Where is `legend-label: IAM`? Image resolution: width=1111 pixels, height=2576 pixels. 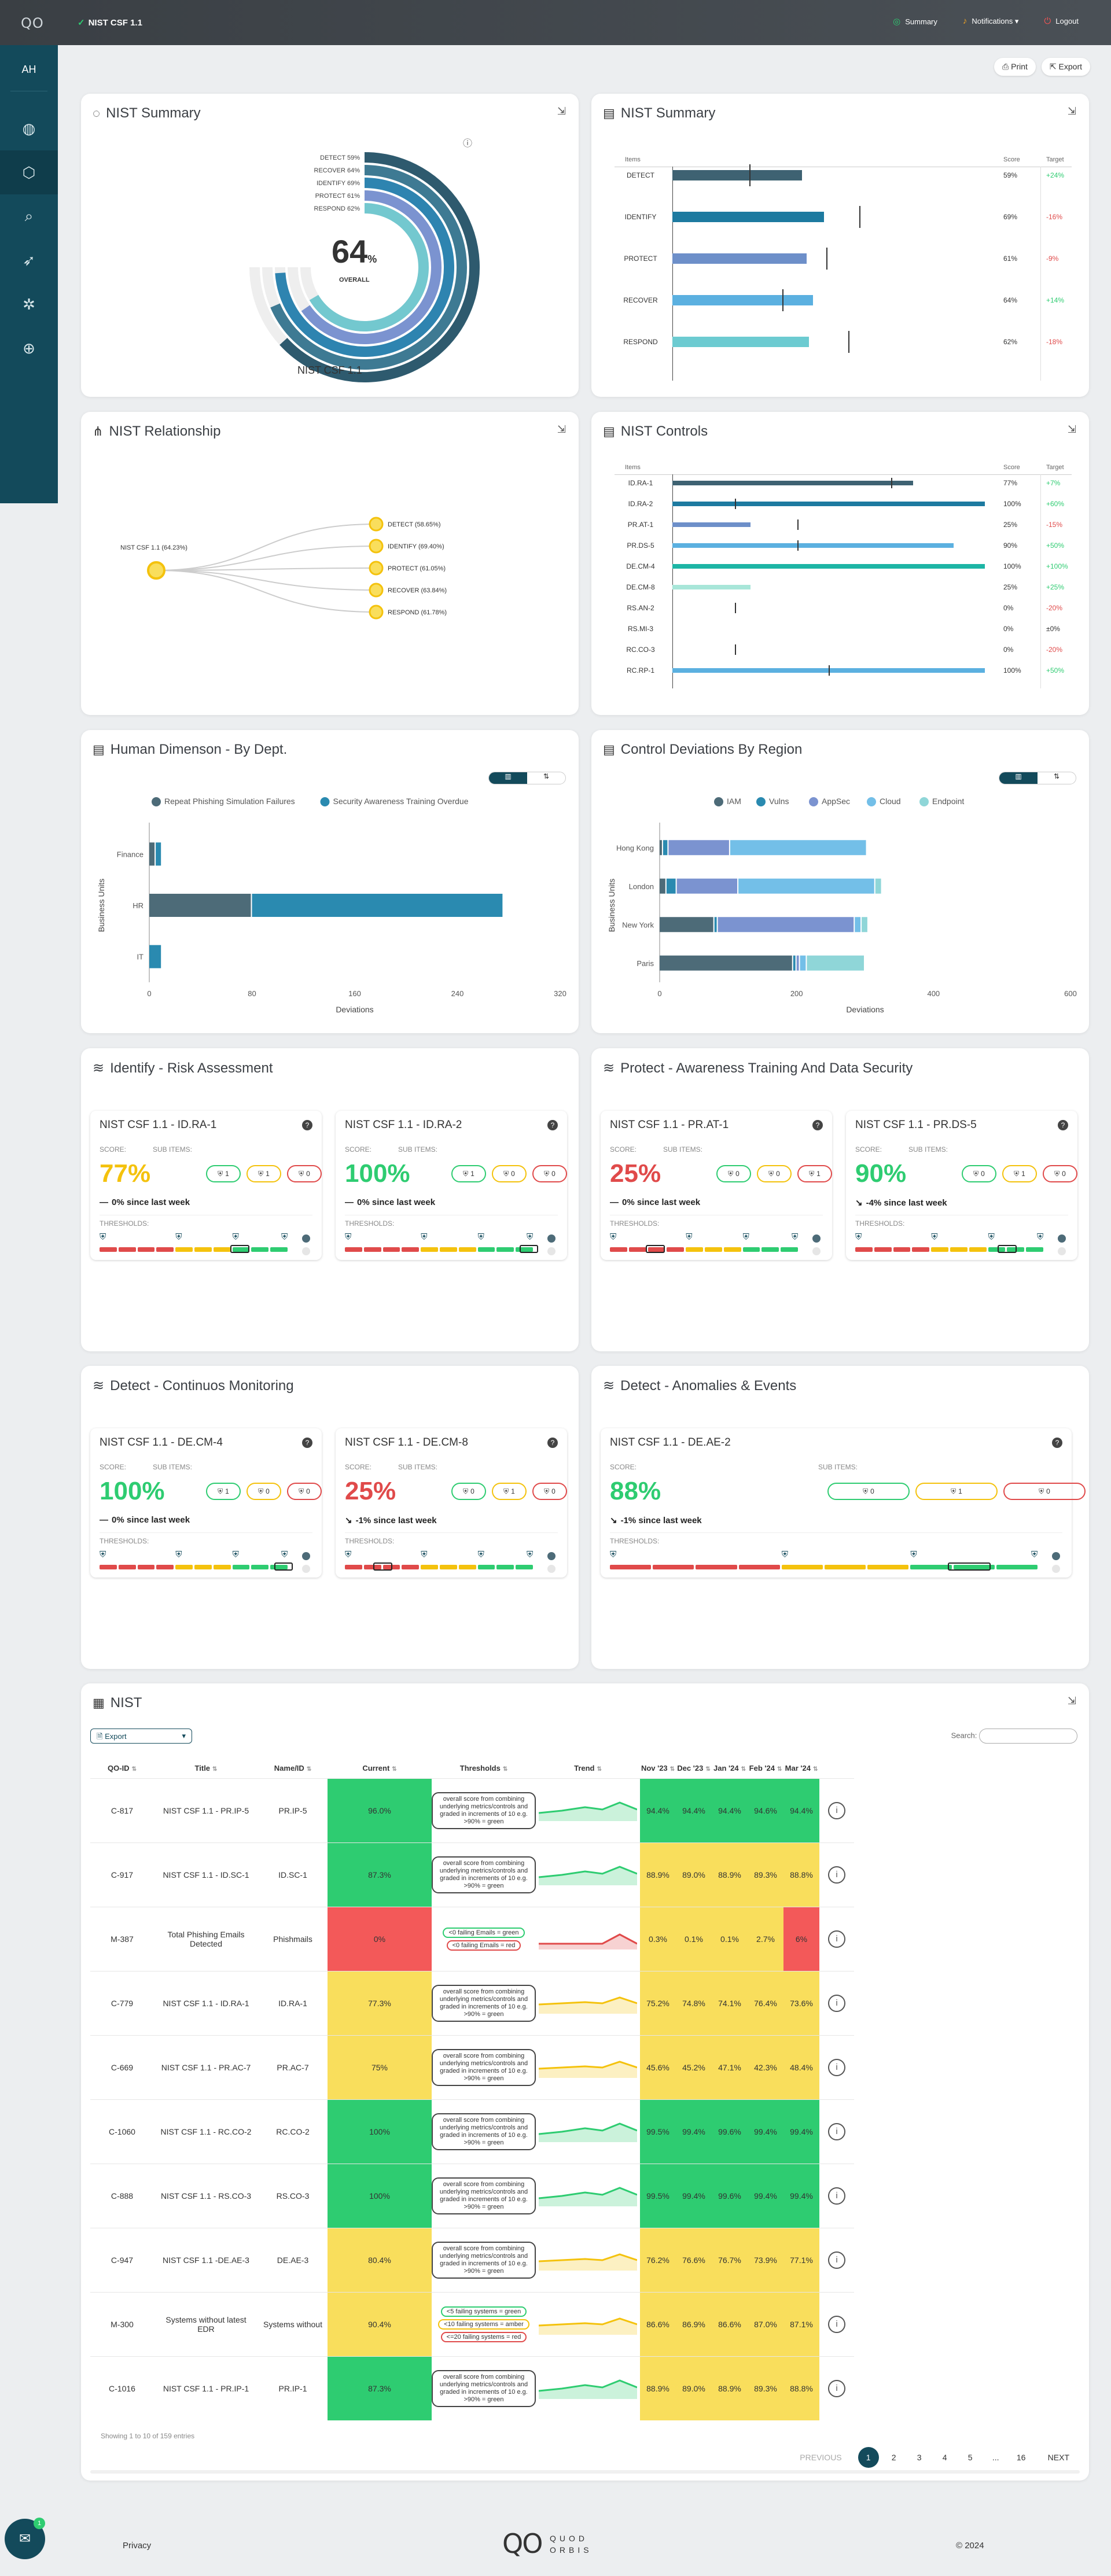
legend-label: IAM is located at coordinates (734, 801).